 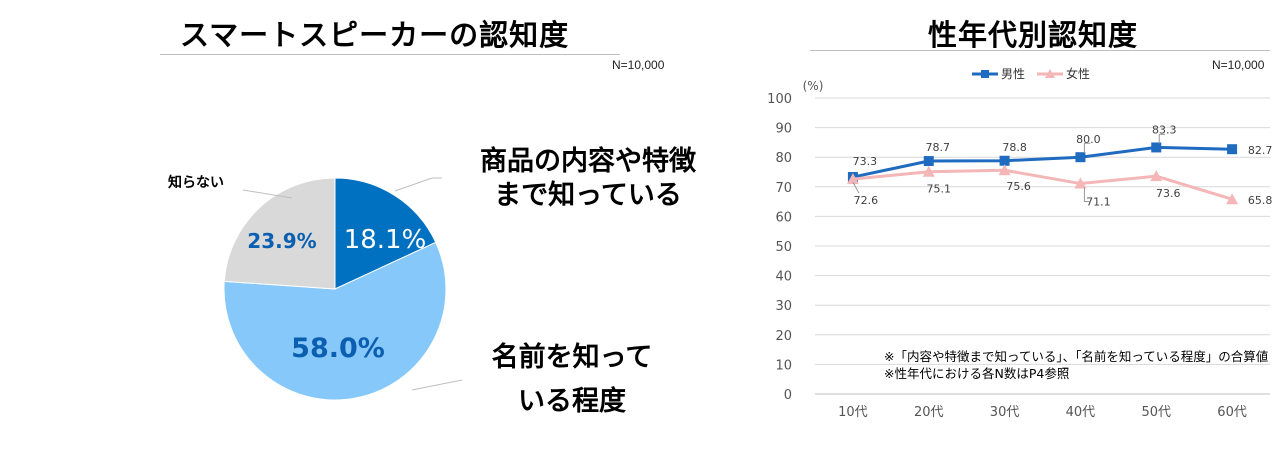 What do you see at coordinates (588, 161) in the screenshot?
I see `pie-category-label-line: 商品の内容や特徴` at bounding box center [588, 161].